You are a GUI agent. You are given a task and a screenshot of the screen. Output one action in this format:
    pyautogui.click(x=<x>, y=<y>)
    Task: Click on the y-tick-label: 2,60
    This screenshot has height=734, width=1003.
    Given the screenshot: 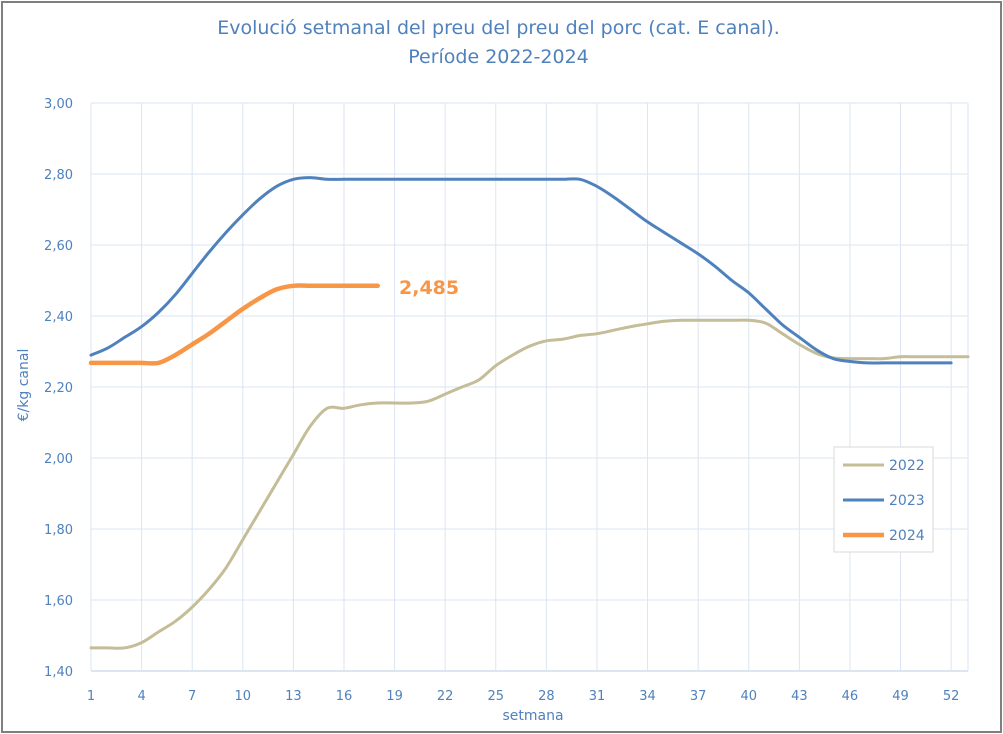 What is the action you would take?
    pyautogui.click(x=58, y=246)
    